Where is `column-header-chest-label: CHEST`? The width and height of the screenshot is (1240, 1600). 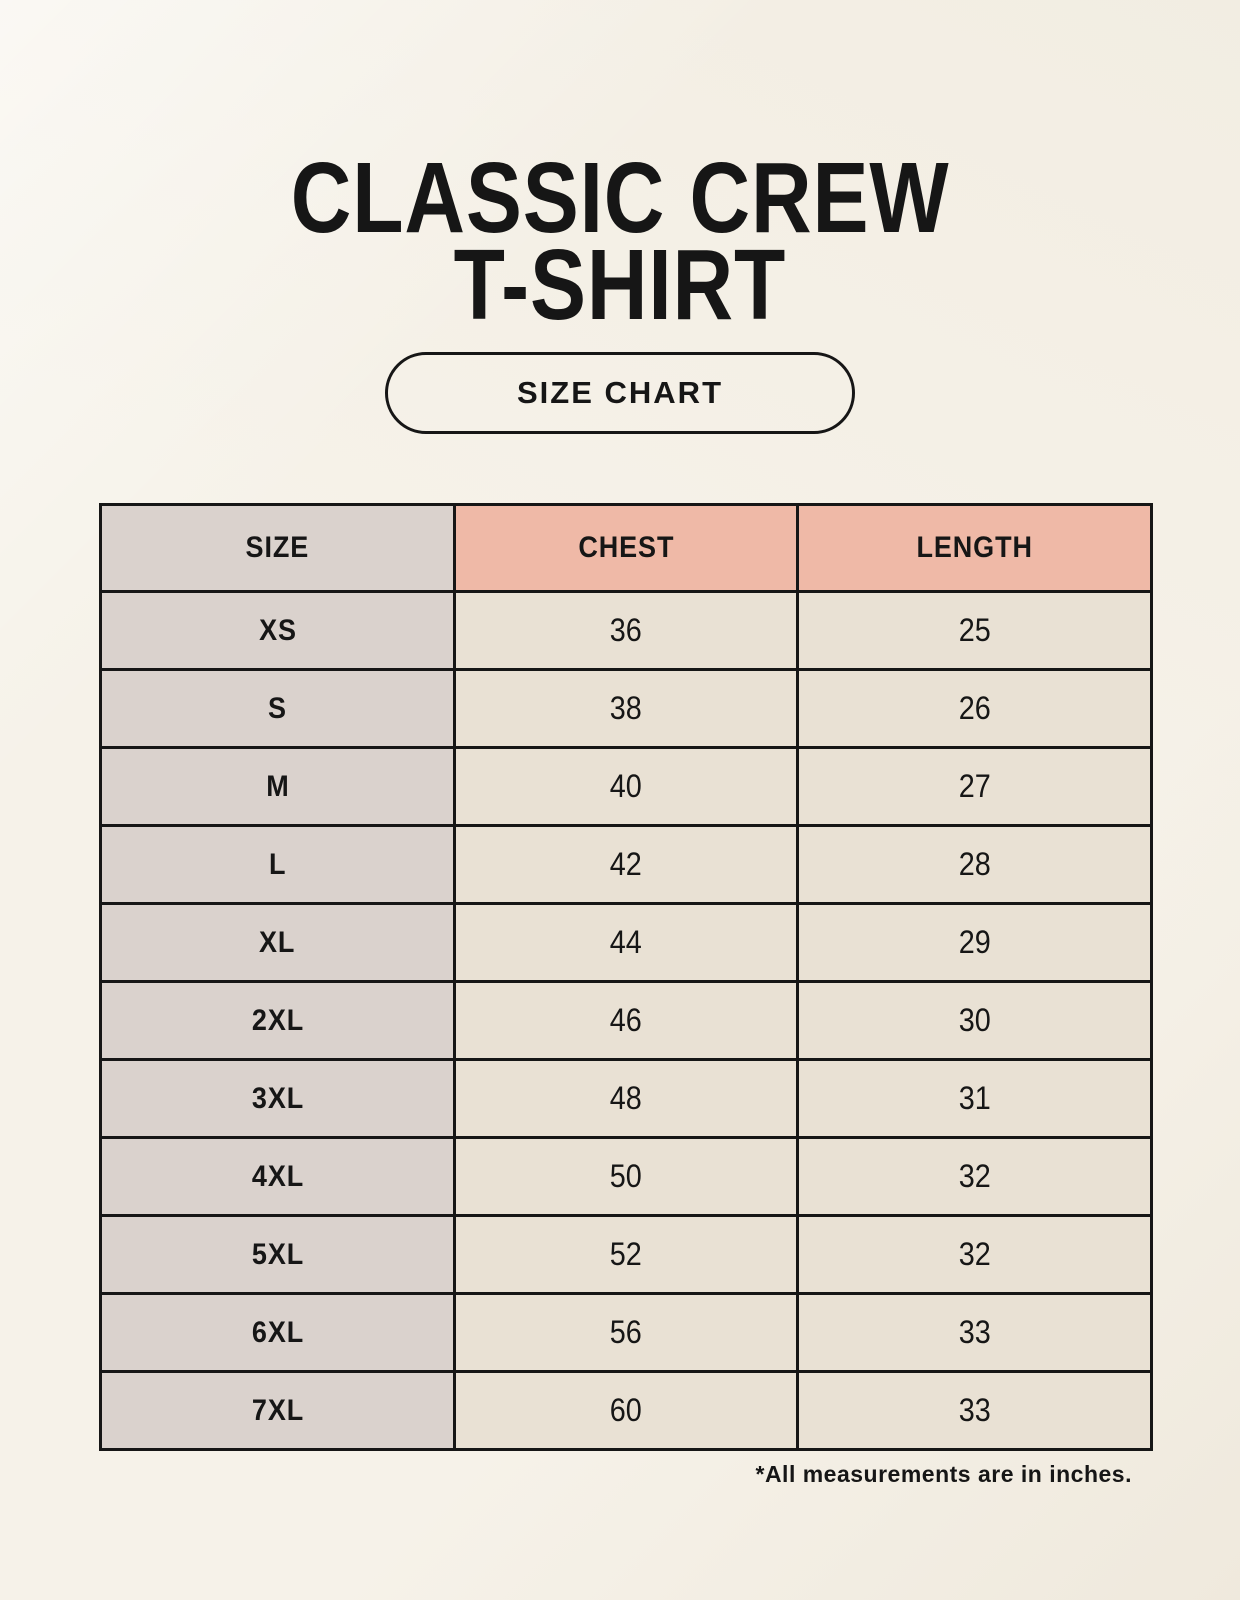
column-header-chest-label: CHEST is located at coordinates (625, 547).